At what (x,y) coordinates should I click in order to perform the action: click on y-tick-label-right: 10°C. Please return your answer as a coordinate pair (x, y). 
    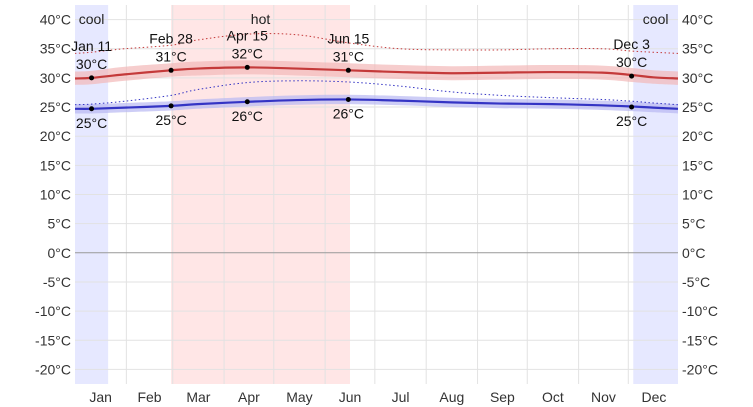
    Looking at the image, I should click on (697, 195).